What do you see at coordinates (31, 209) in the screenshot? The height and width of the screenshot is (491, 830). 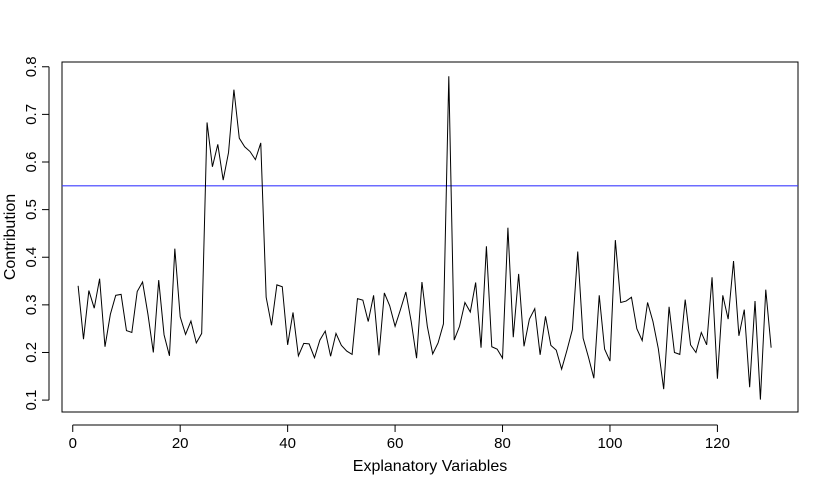 I see `y-tick-label: 0.5` at bounding box center [31, 209].